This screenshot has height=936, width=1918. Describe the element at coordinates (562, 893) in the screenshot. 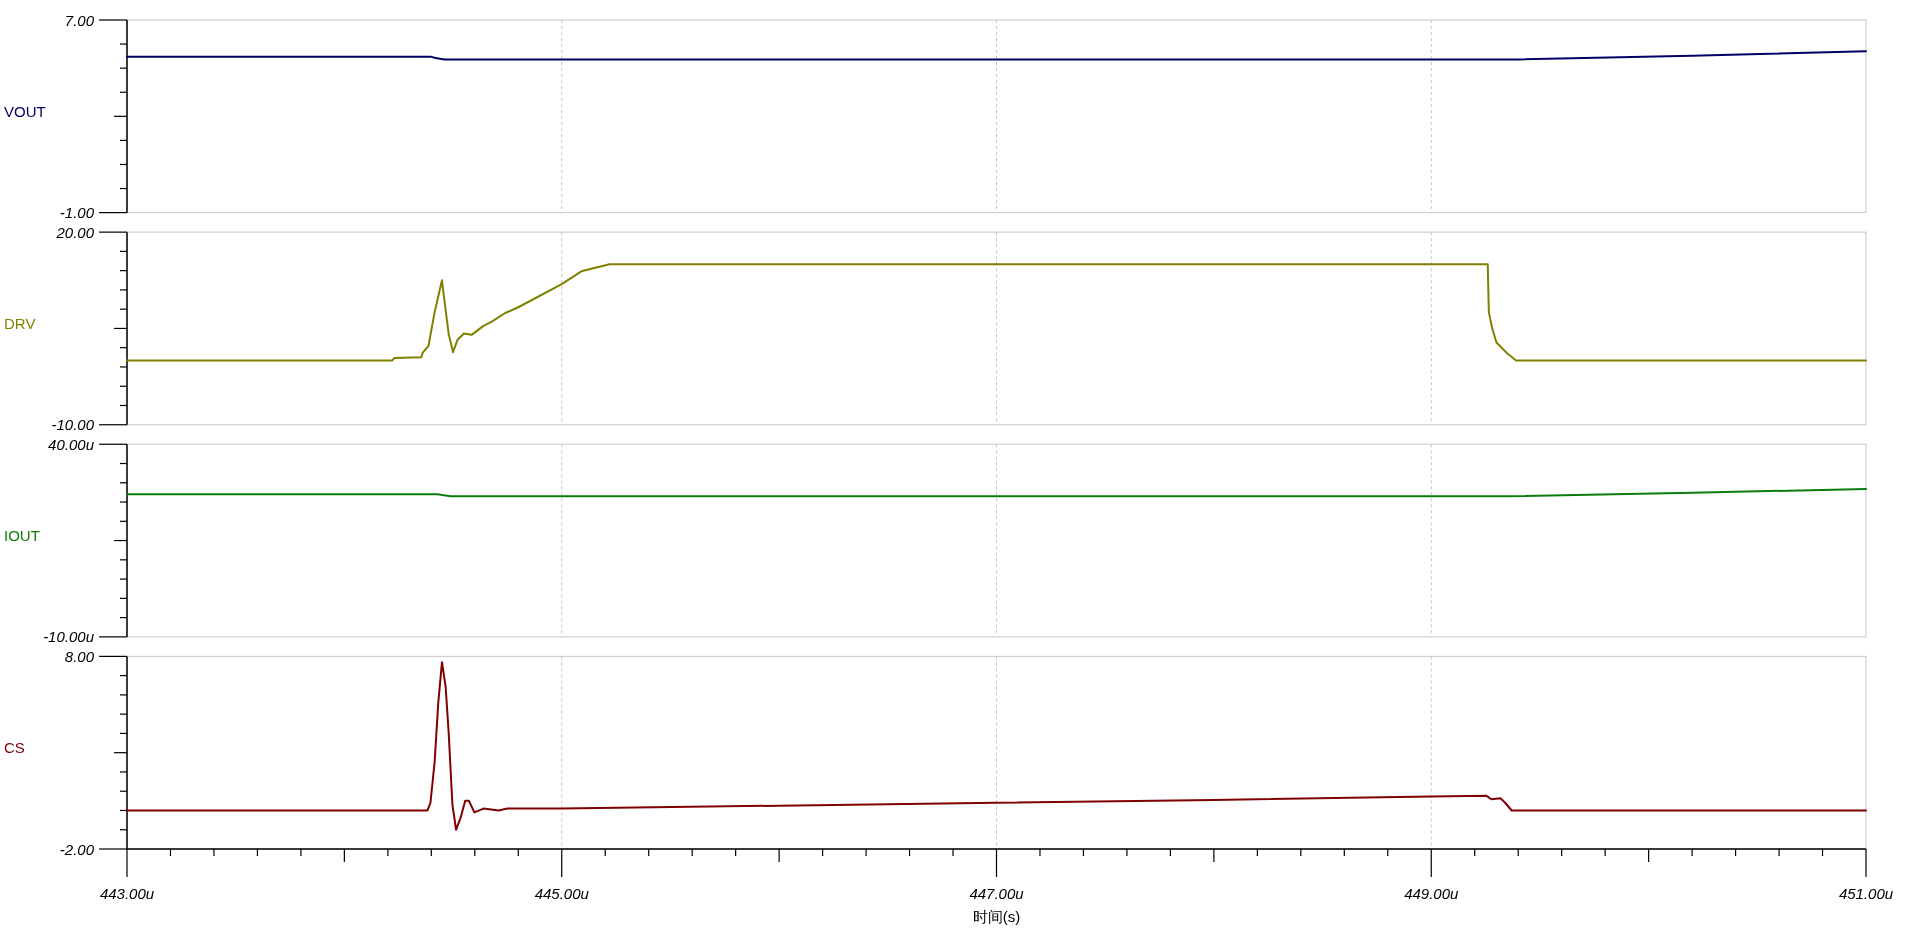

I see `x-tick-label: 445.00u` at that location.